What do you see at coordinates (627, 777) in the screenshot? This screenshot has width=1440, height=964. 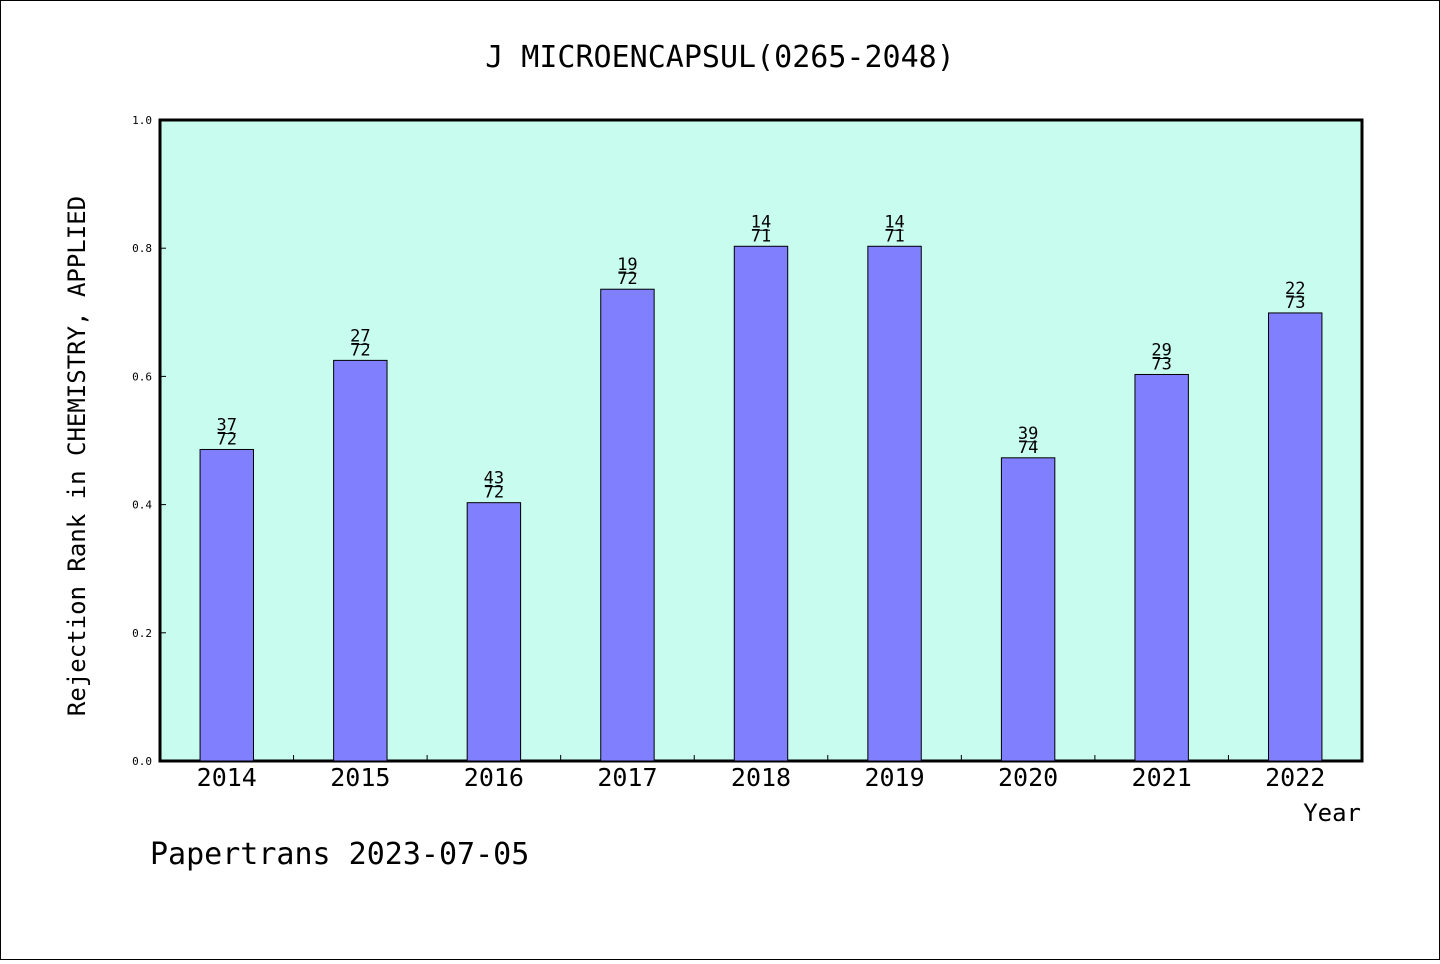 I see `x-tick-label: 2017` at bounding box center [627, 777].